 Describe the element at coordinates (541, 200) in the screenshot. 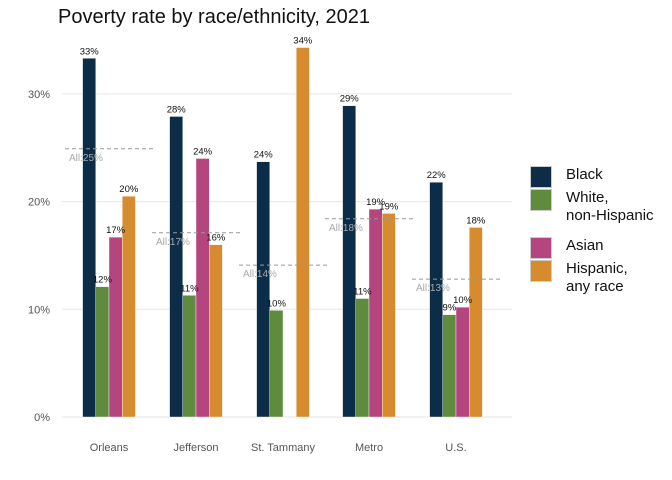

I see `legend-swatch-white` at that location.